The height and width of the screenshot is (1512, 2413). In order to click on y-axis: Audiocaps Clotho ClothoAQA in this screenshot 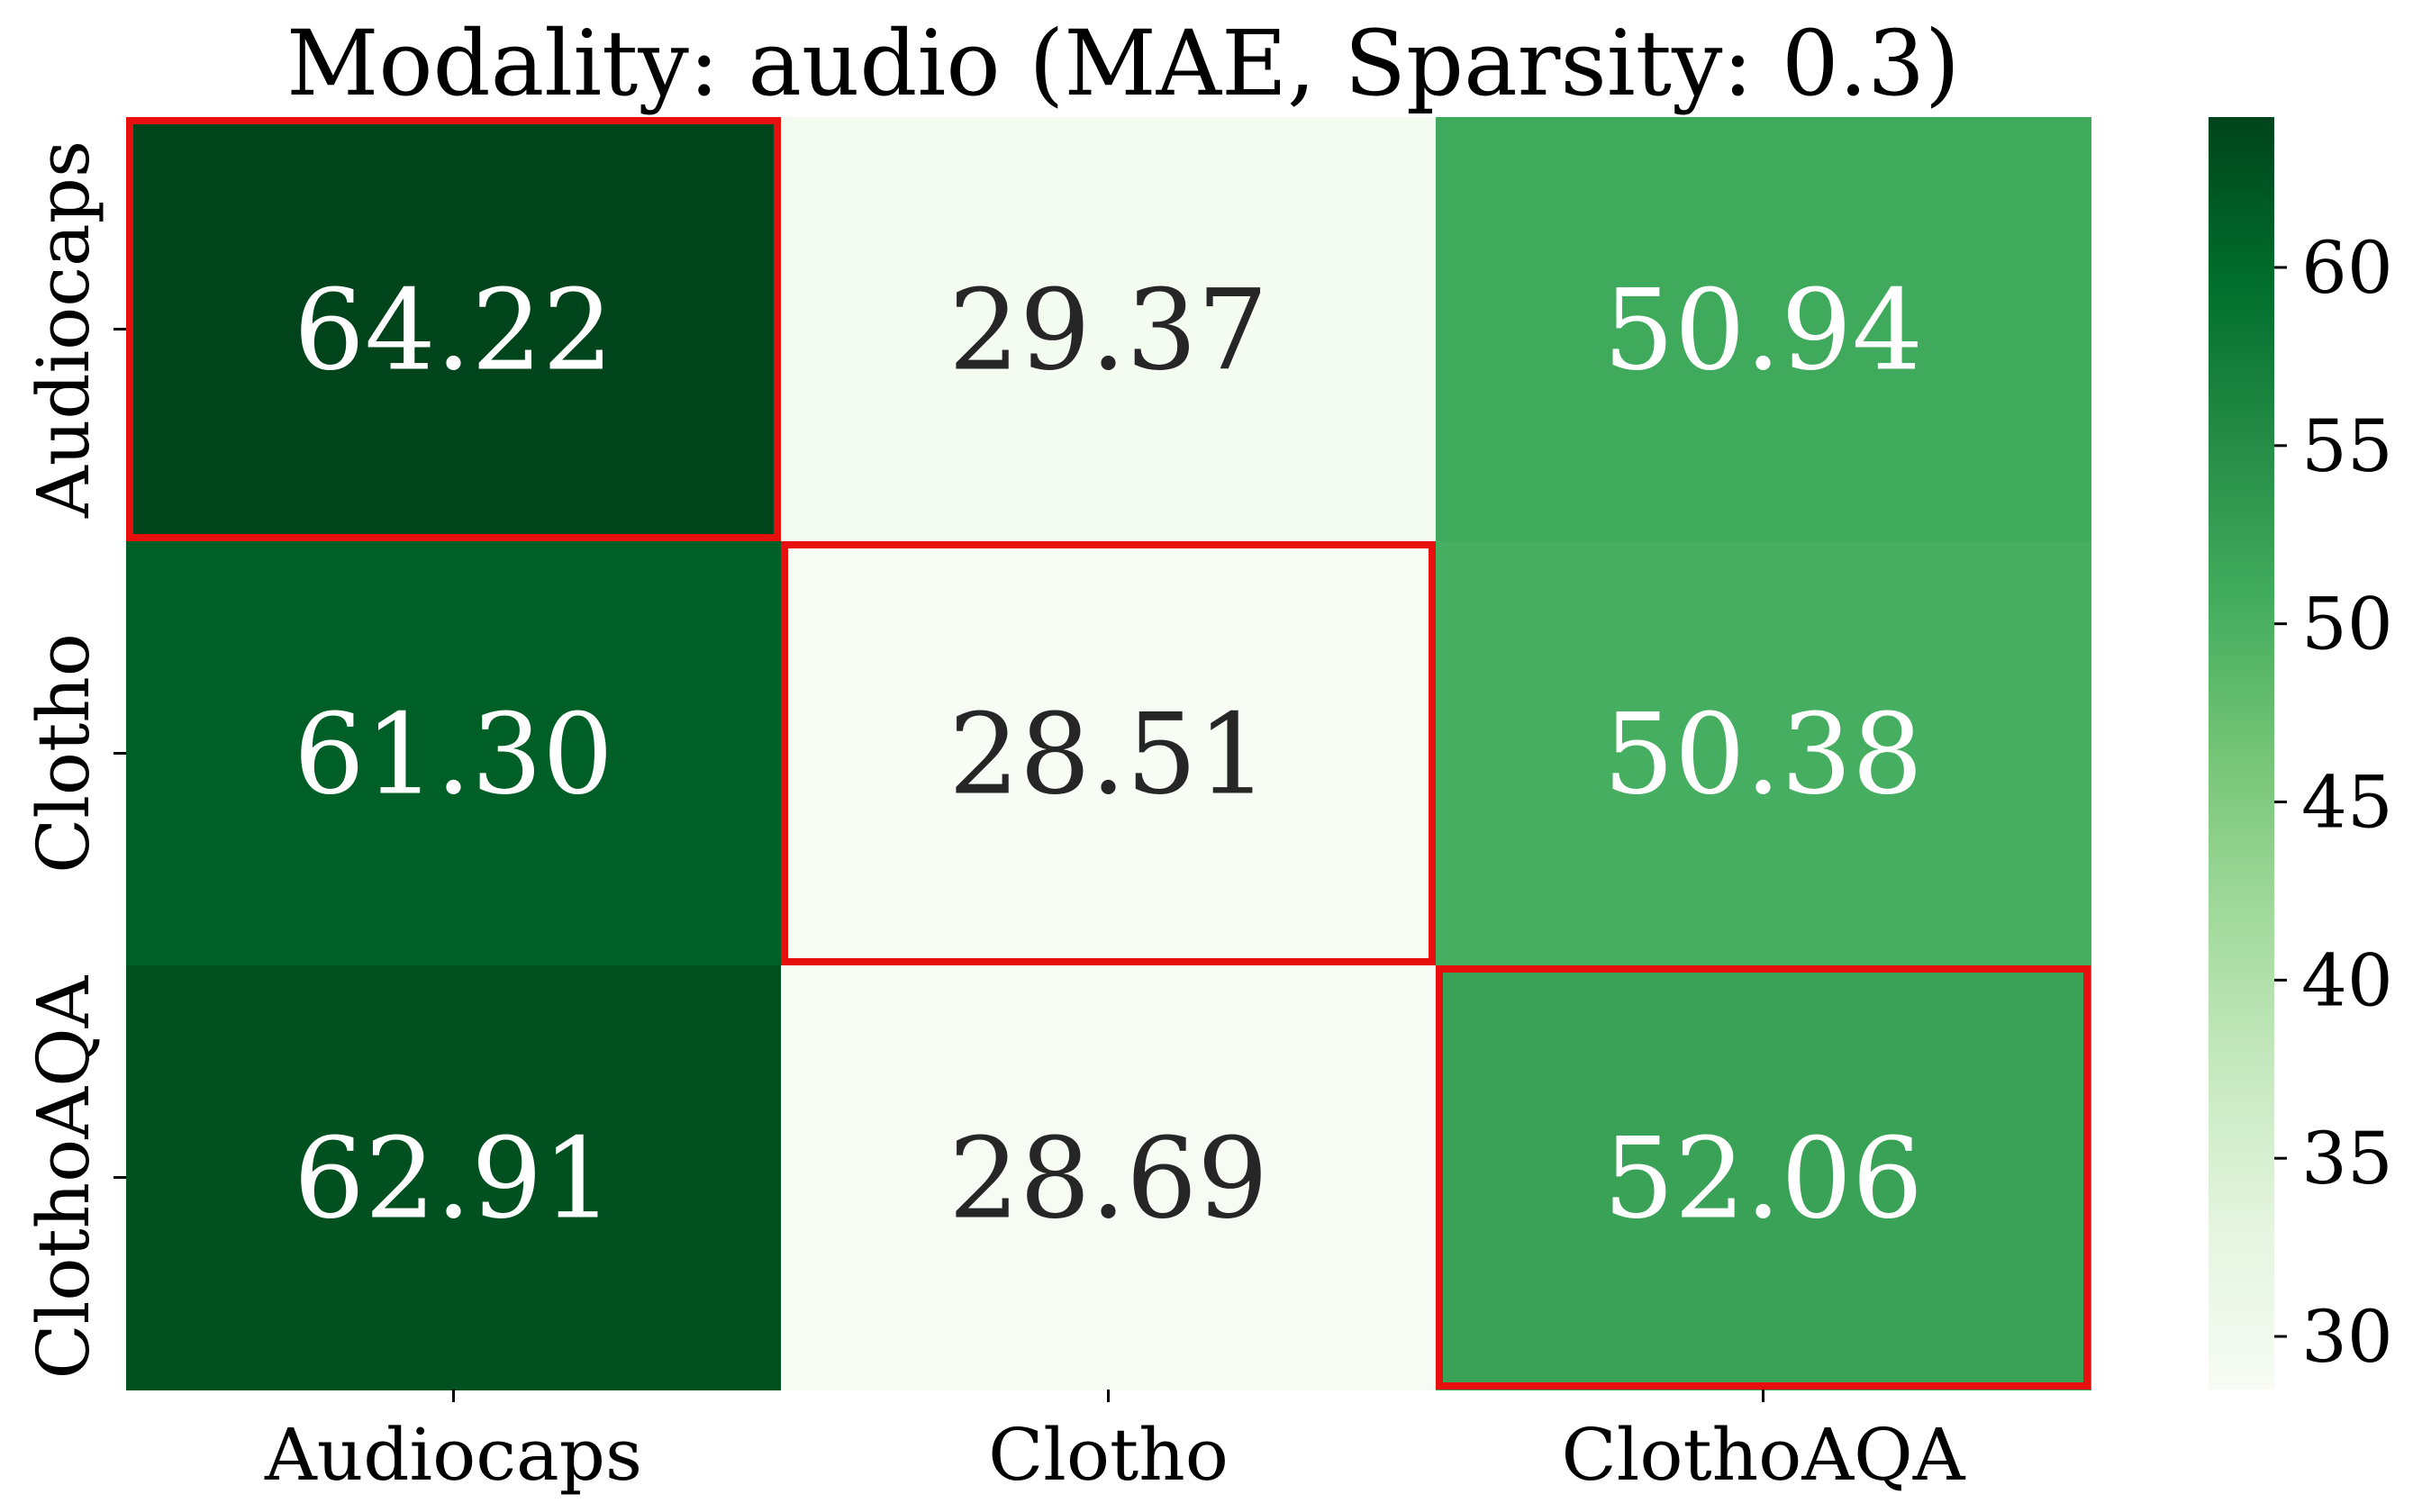, I will do `click(74, 759)`.